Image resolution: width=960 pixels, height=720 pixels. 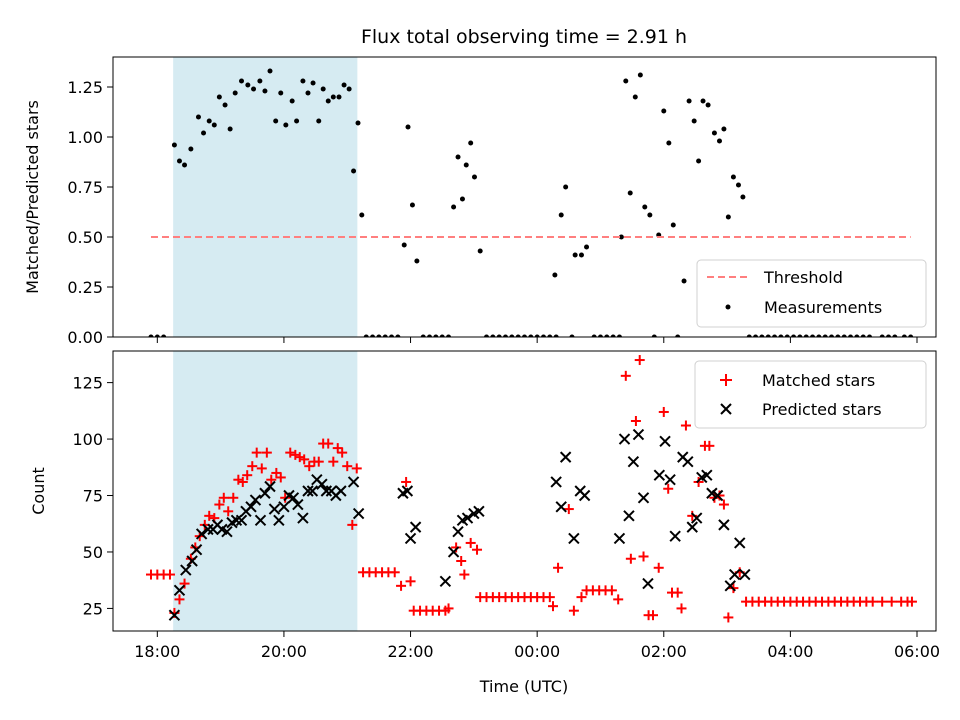 I want to click on y-tick-label: 1.00, so click(x=85, y=137).